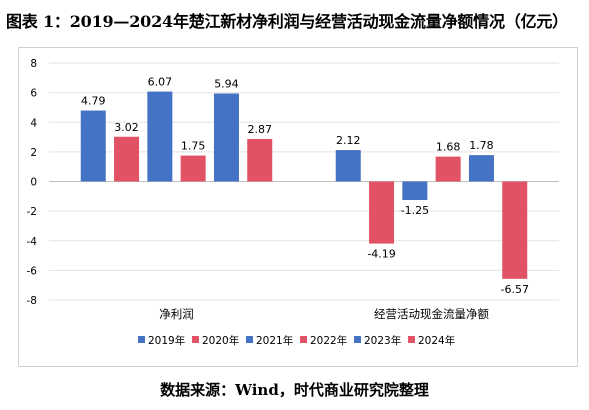  Describe the element at coordinates (260, 129) in the screenshot. I see `data-label: 2.87` at that location.